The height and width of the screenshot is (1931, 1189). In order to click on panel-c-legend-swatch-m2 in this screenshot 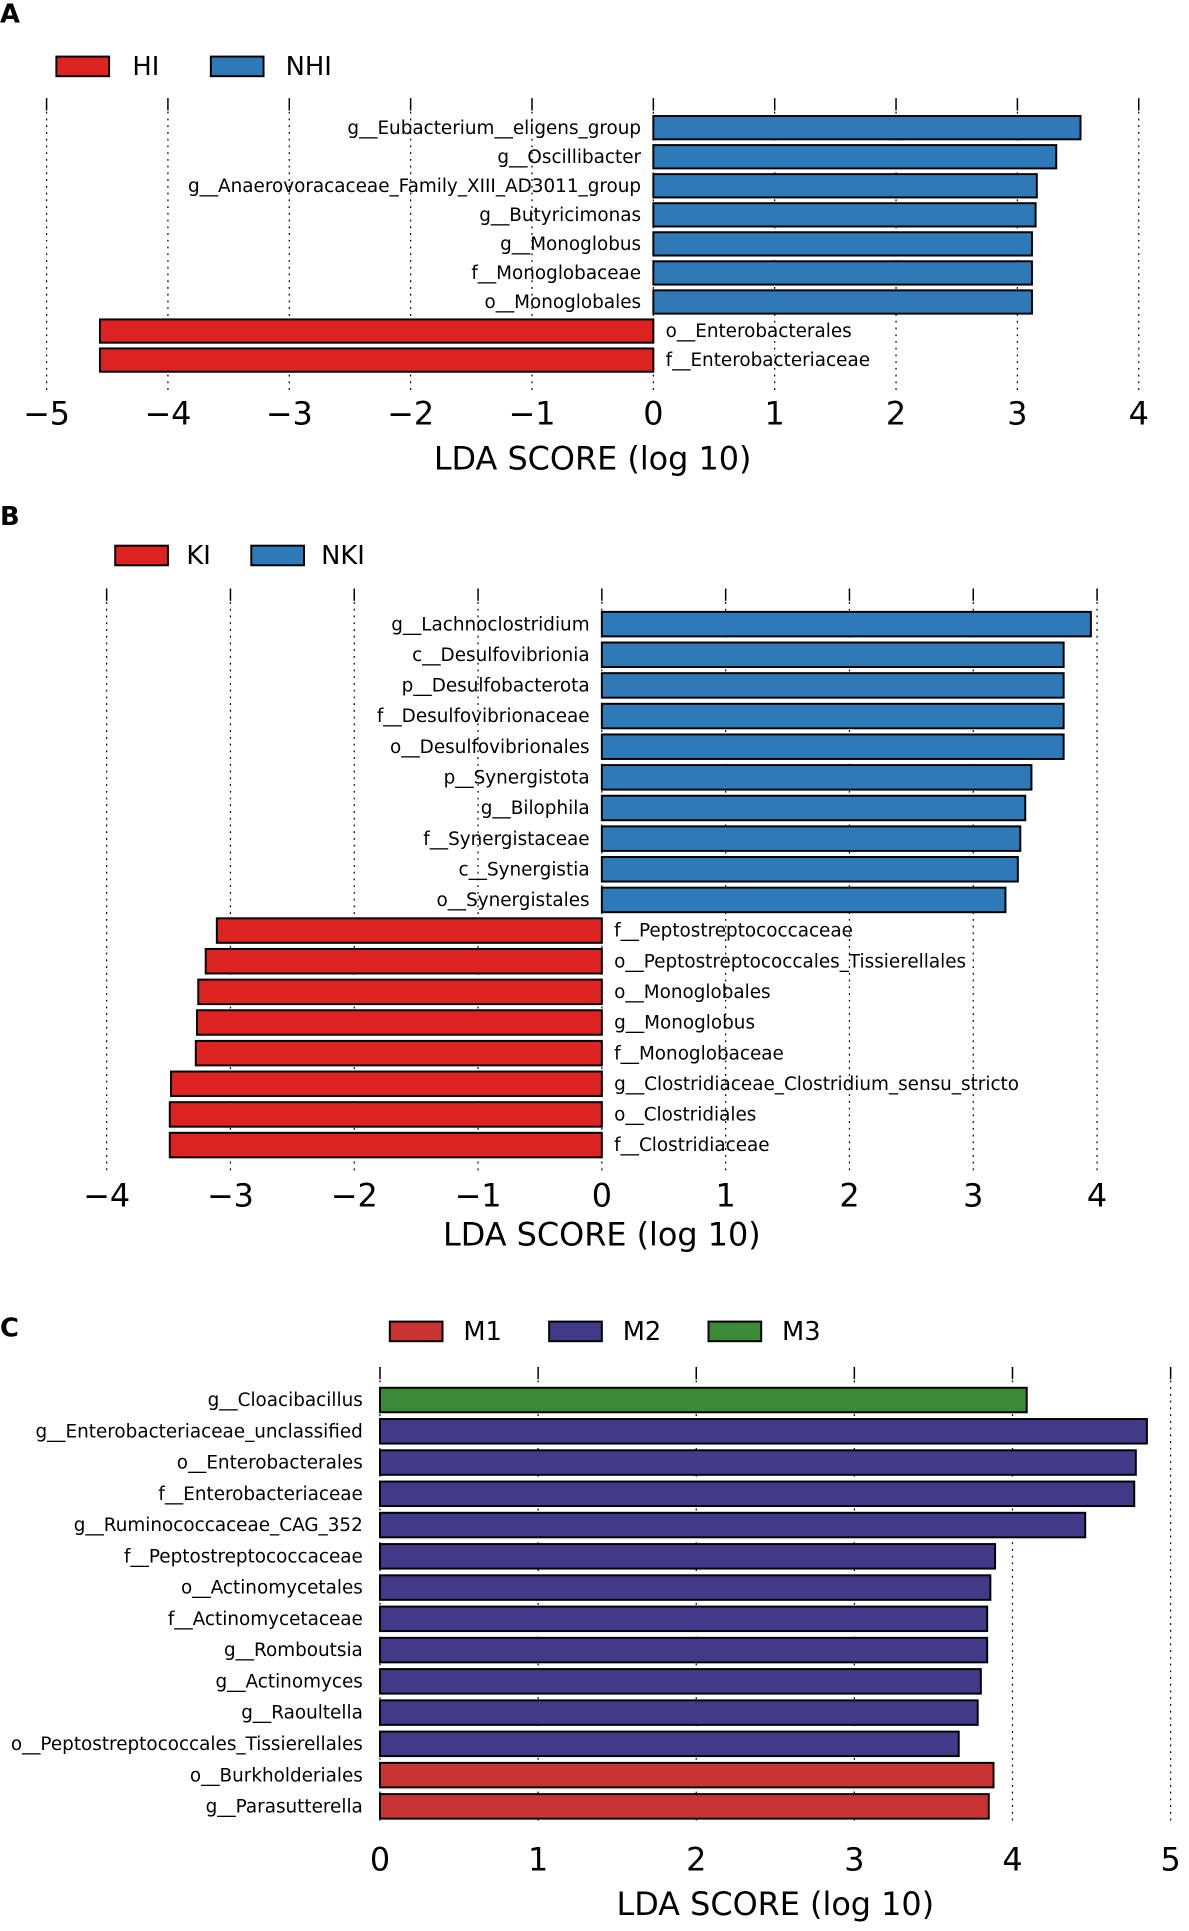, I will do `click(575, 1331)`.